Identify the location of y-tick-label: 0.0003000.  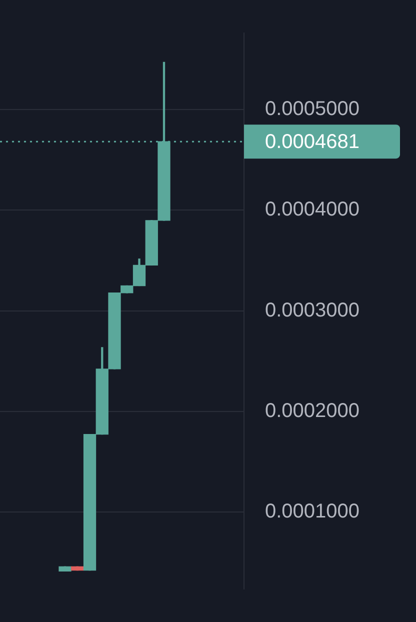
(312, 310).